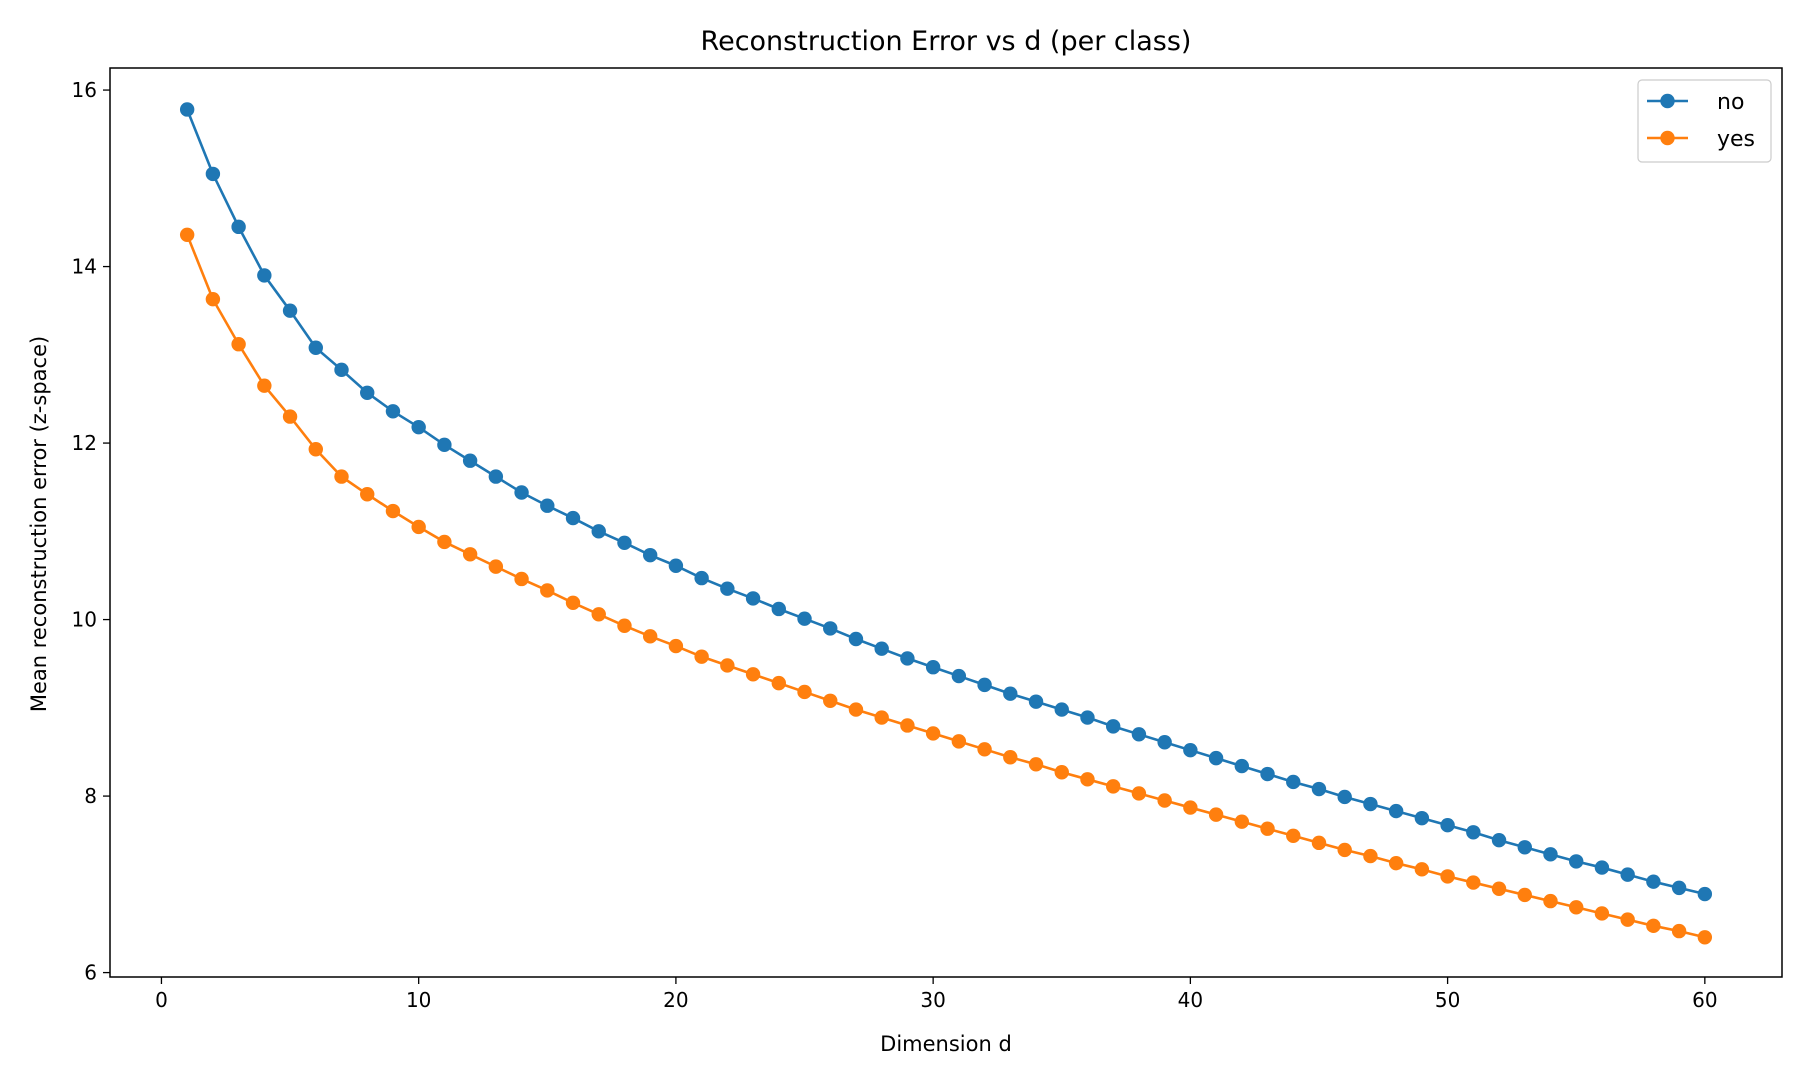  I want to click on y-tick-label: 10, so click(84, 620).